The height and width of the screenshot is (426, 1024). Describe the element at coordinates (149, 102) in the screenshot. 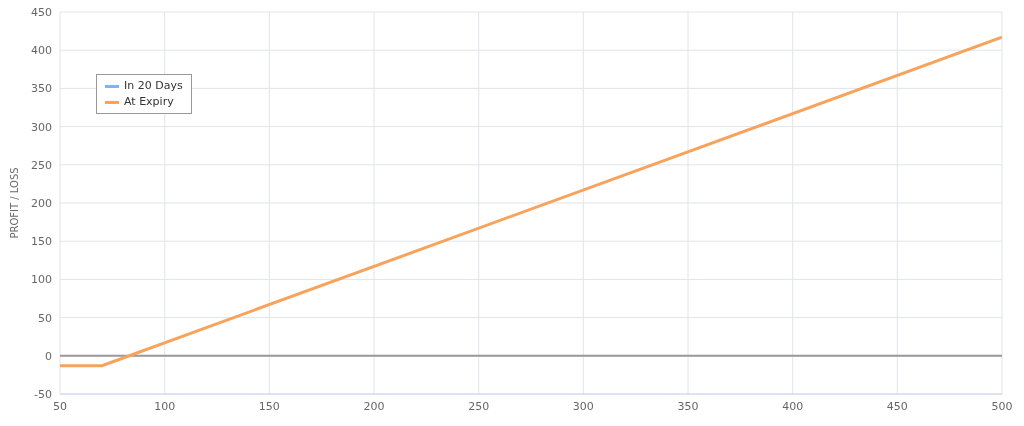

I see `legend-label: At Expiry` at that location.